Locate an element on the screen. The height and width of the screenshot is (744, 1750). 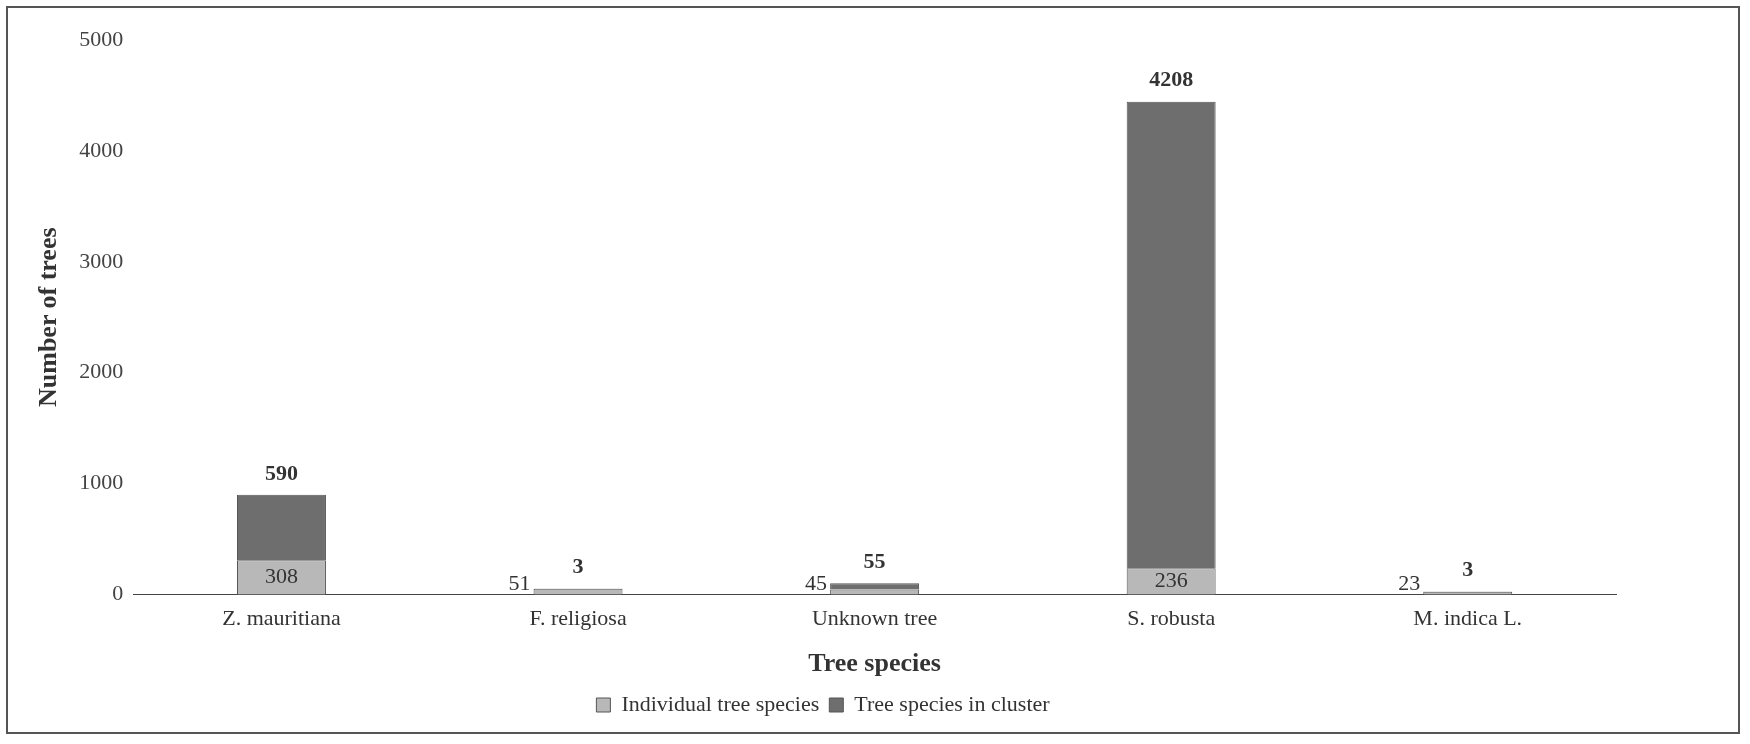
y-tick-label: 4000 is located at coordinates (101, 149).